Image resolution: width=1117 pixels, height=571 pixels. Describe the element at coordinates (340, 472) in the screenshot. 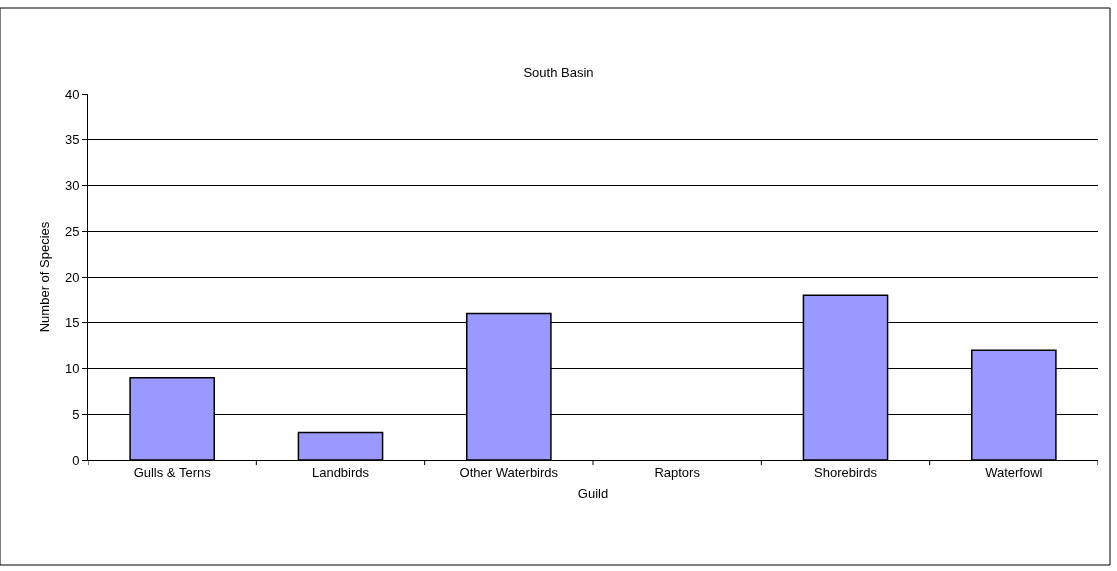

I see `x-tick-label: Landbirds` at that location.